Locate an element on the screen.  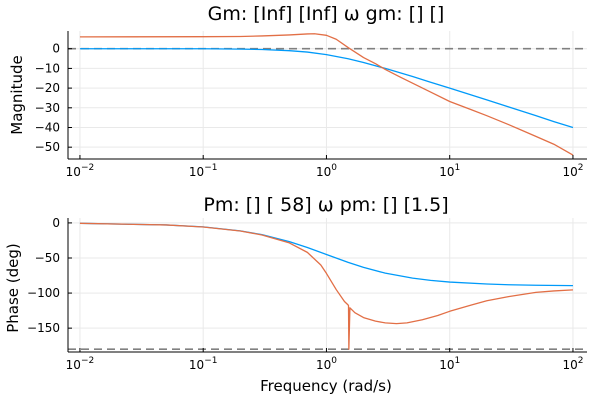
magnitude-plot-title: Gm: [Inf] [Inf] ω gm: [] [] is located at coordinates (326, 14).